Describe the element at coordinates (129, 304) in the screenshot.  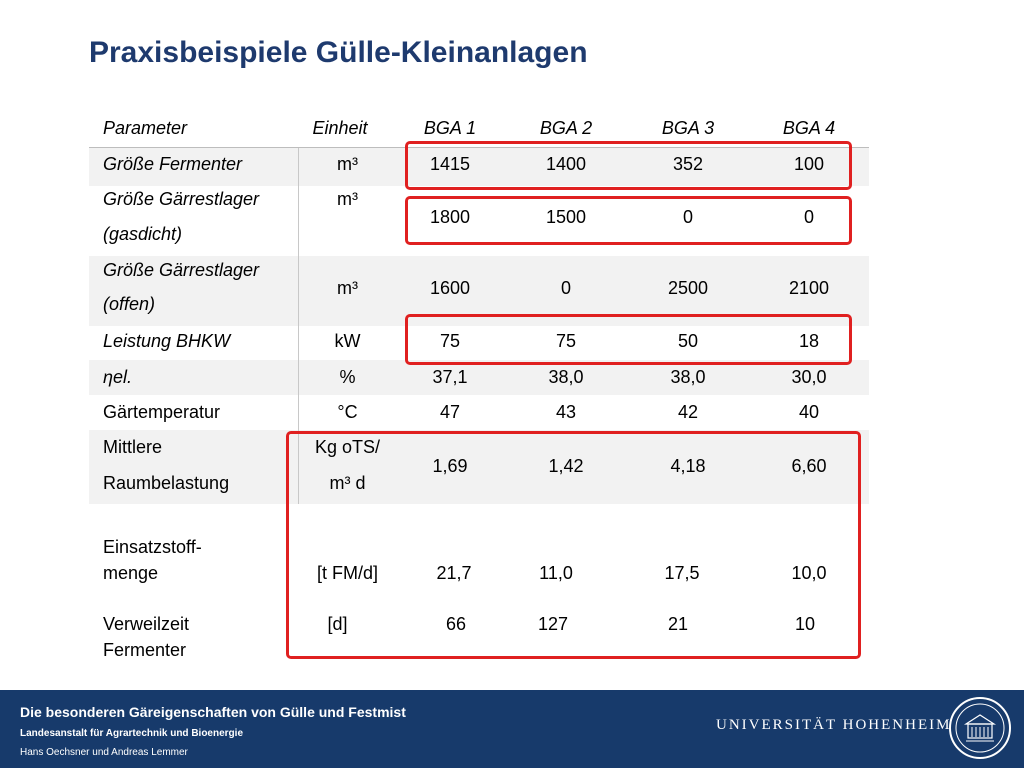
I see `row-label-gaerrest-offen-2: (offen)` at that location.